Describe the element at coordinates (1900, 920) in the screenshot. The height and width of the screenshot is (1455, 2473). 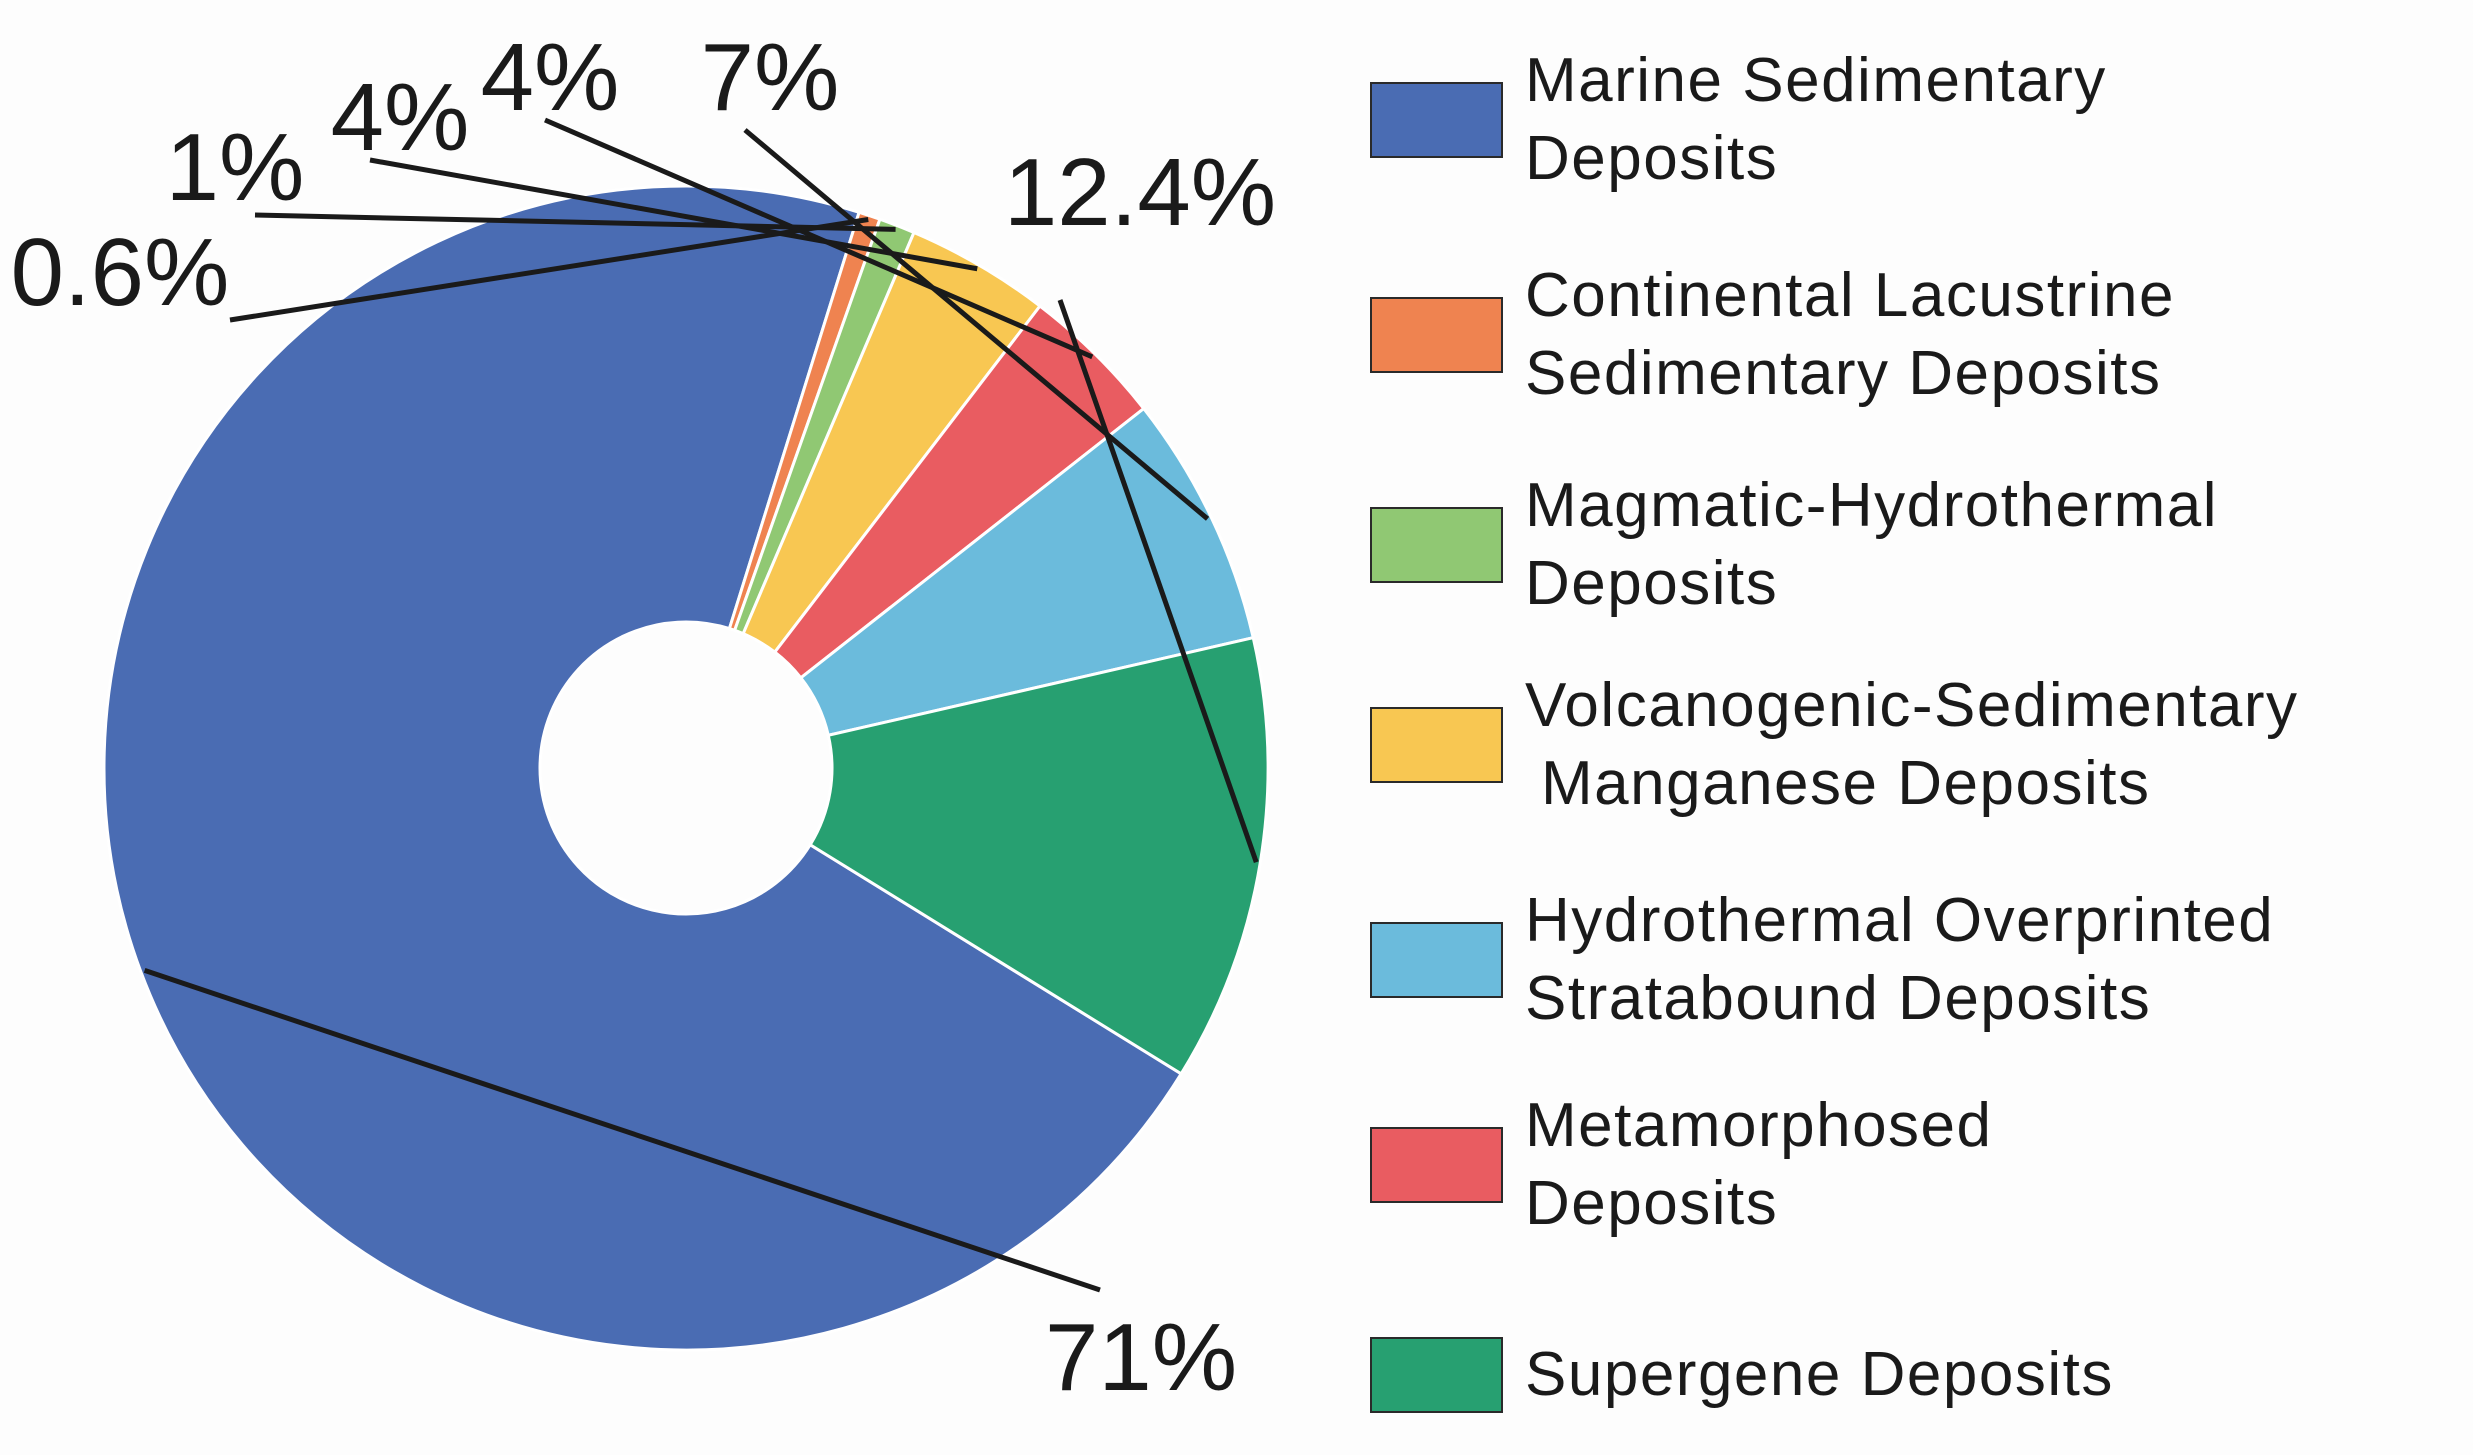
I see `legend-label-line1: Hydrothermal Overprinted` at that location.